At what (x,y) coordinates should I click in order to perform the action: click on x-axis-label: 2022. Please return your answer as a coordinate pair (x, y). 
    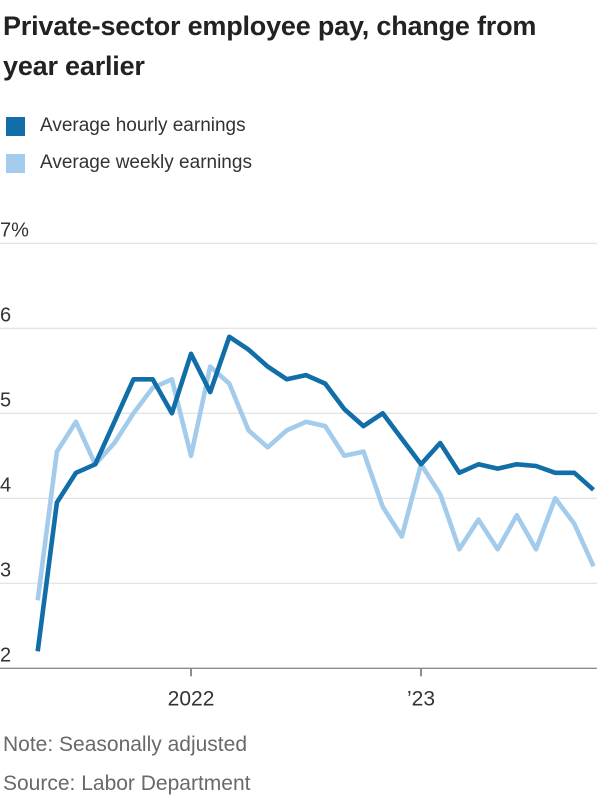
    Looking at the image, I should click on (191, 698).